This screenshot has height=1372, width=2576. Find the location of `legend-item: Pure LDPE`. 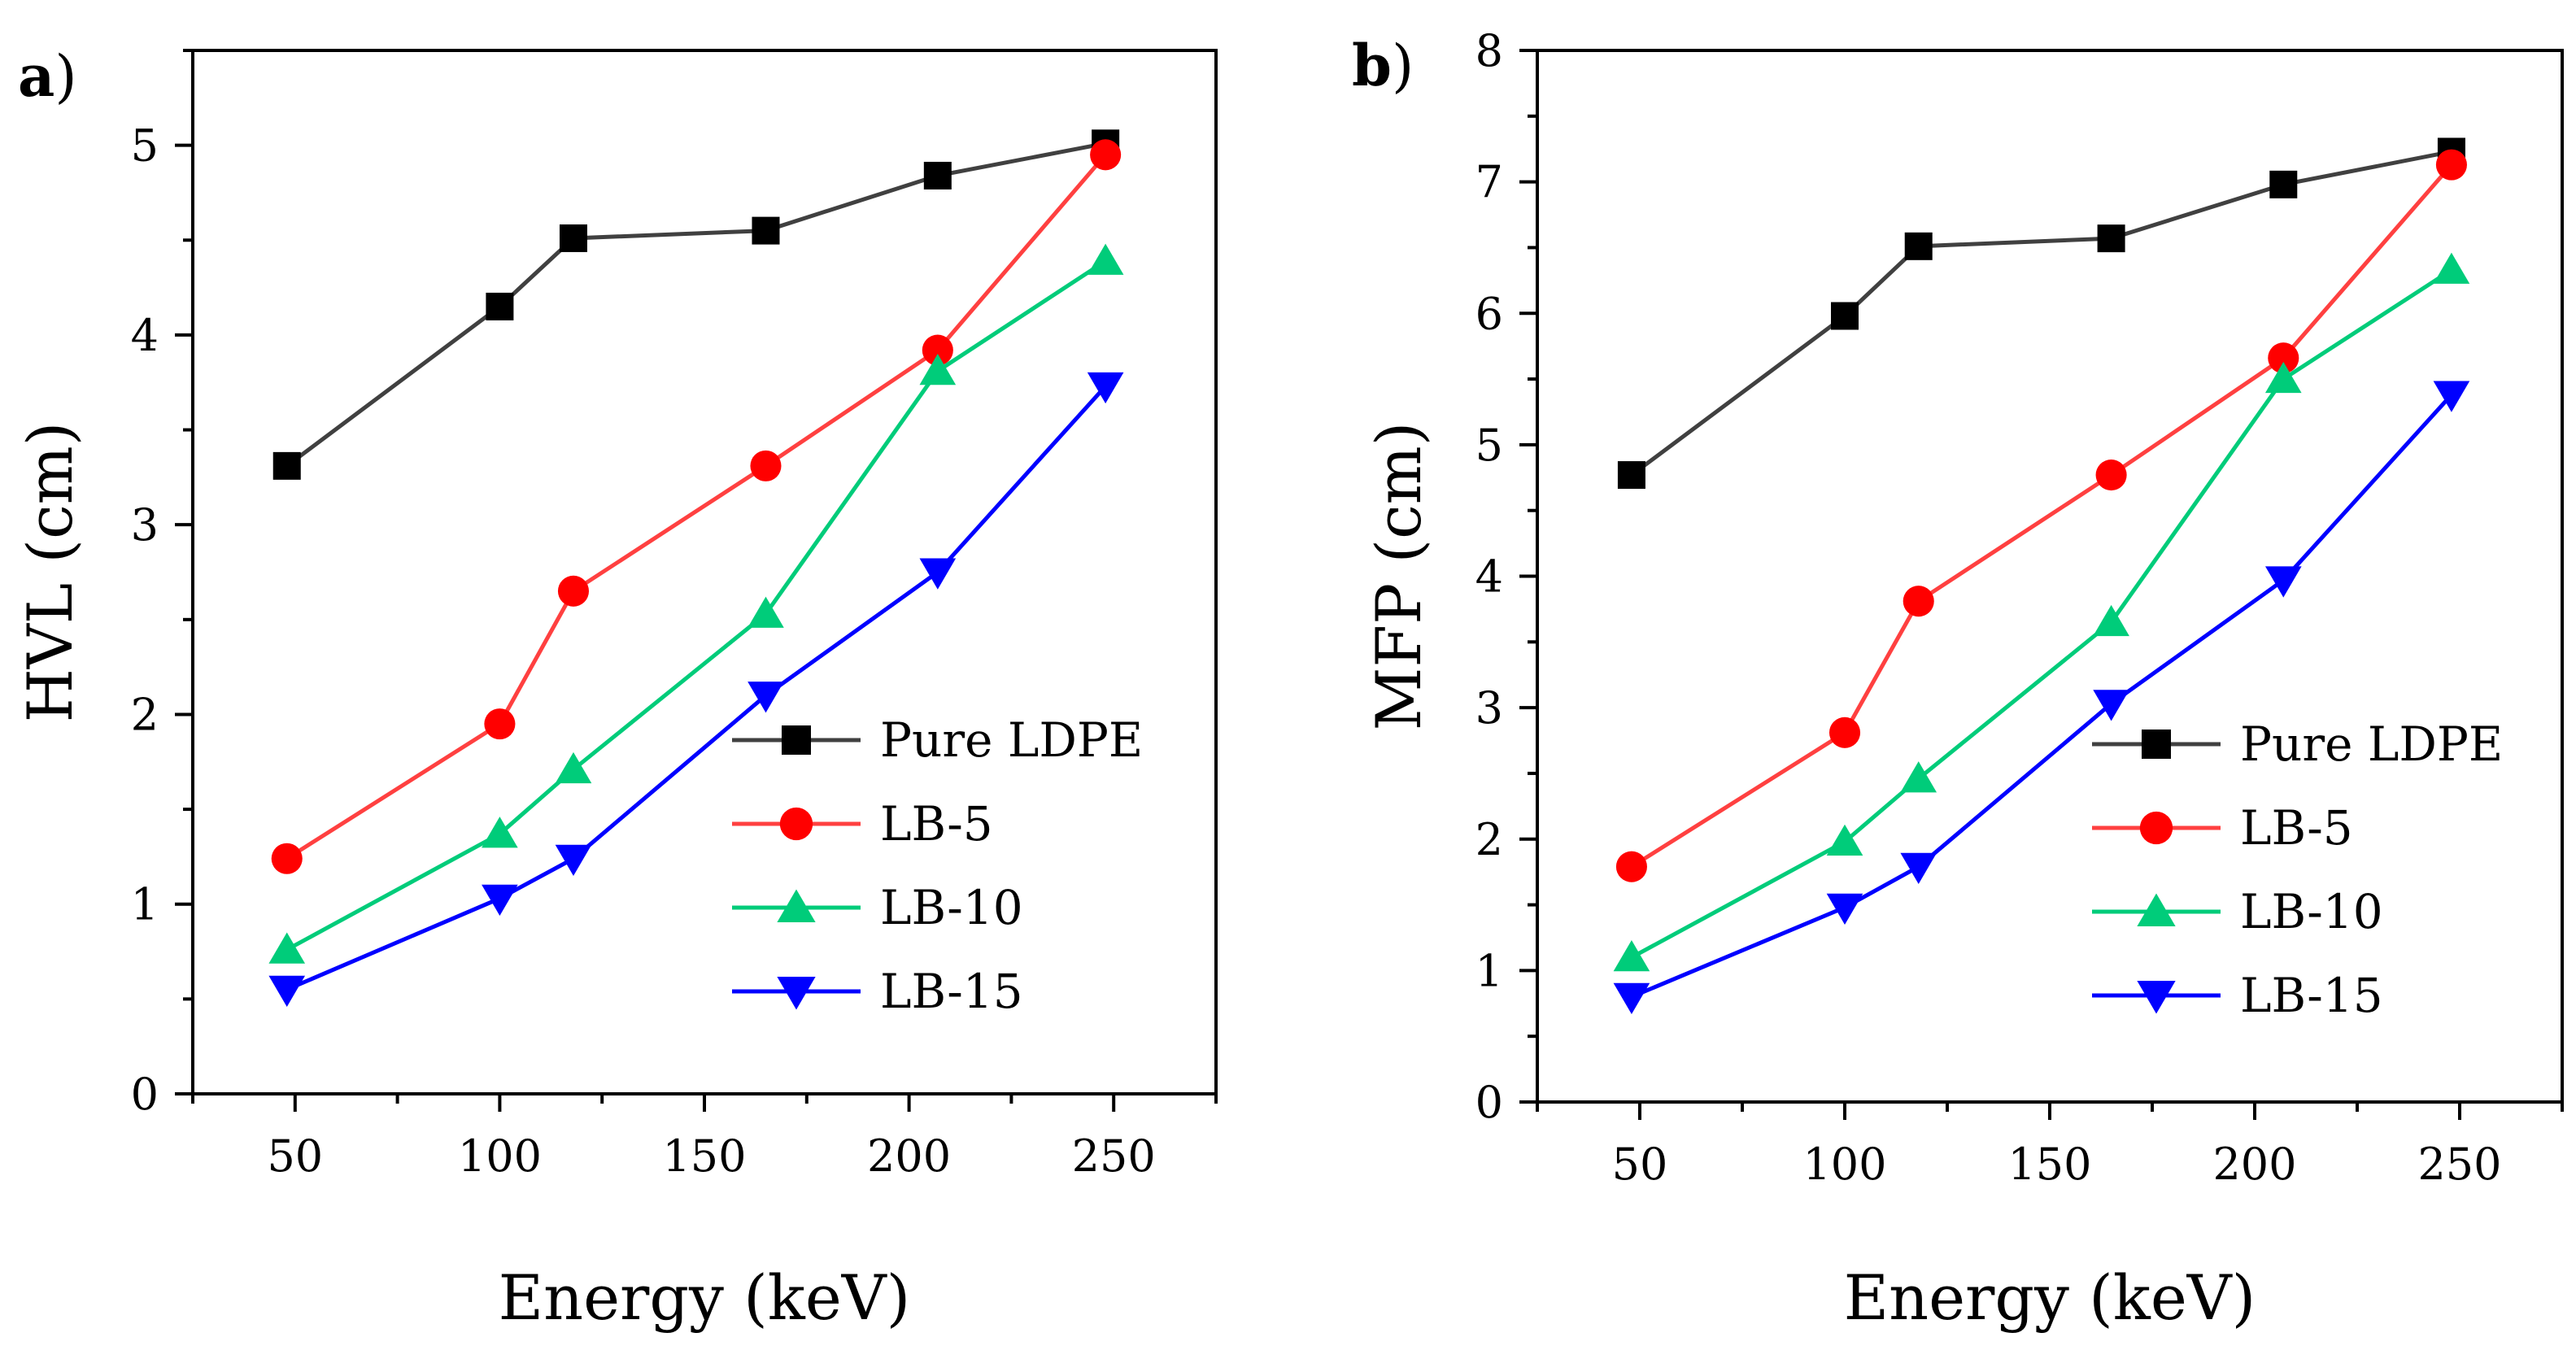

legend-item: Pure LDPE is located at coordinates (937, 740).